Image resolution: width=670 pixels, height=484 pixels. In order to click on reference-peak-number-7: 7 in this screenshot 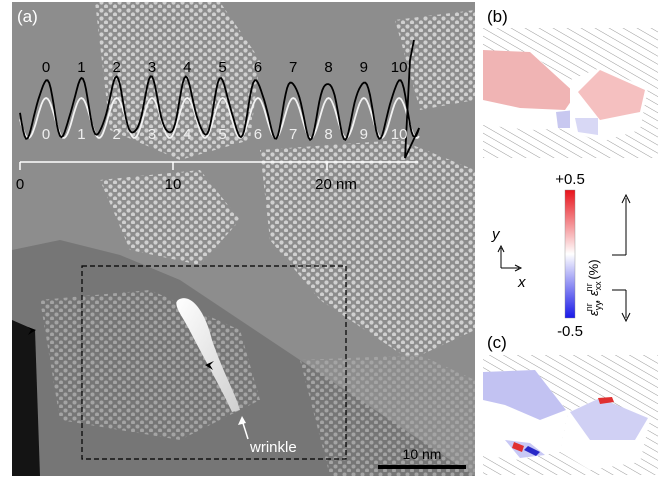, I will do `click(293, 134)`.